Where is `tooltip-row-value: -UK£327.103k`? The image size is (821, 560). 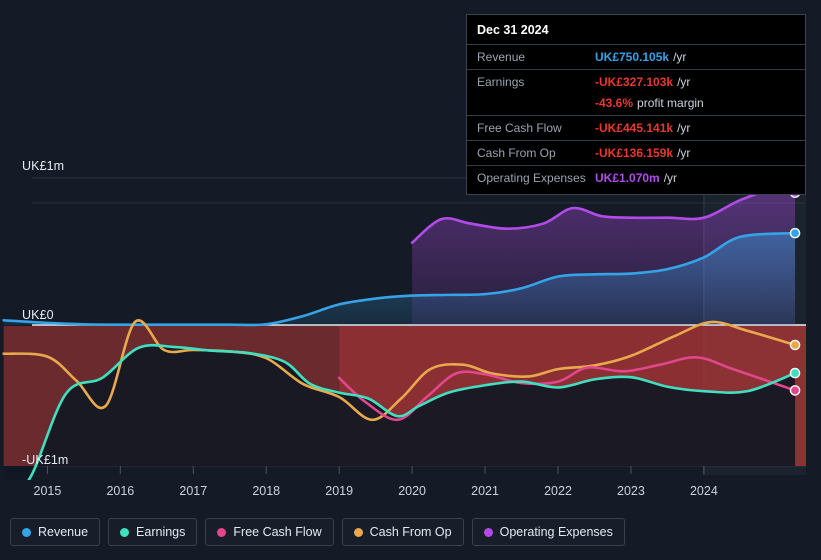 tooltip-row-value: -UK£327.103k is located at coordinates (634, 82).